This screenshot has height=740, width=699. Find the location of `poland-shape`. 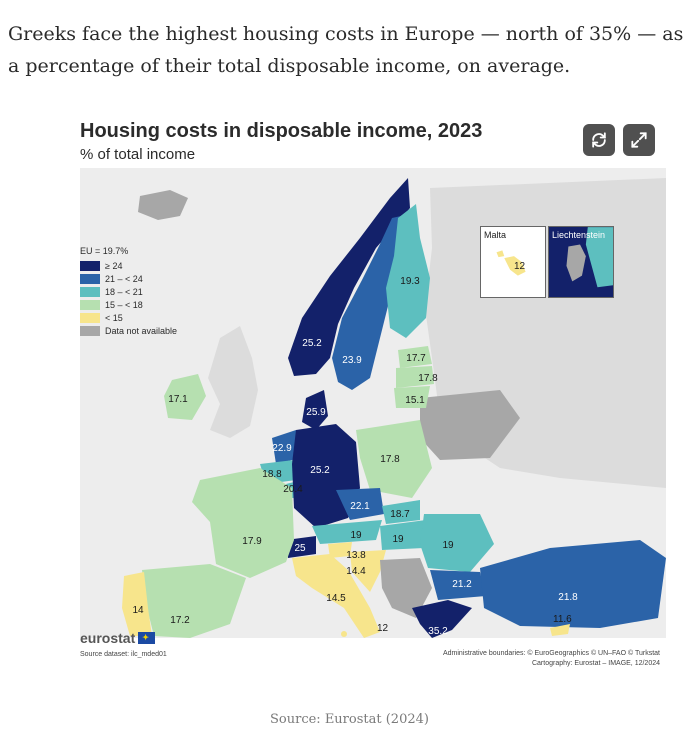

poland-shape is located at coordinates (394, 459).